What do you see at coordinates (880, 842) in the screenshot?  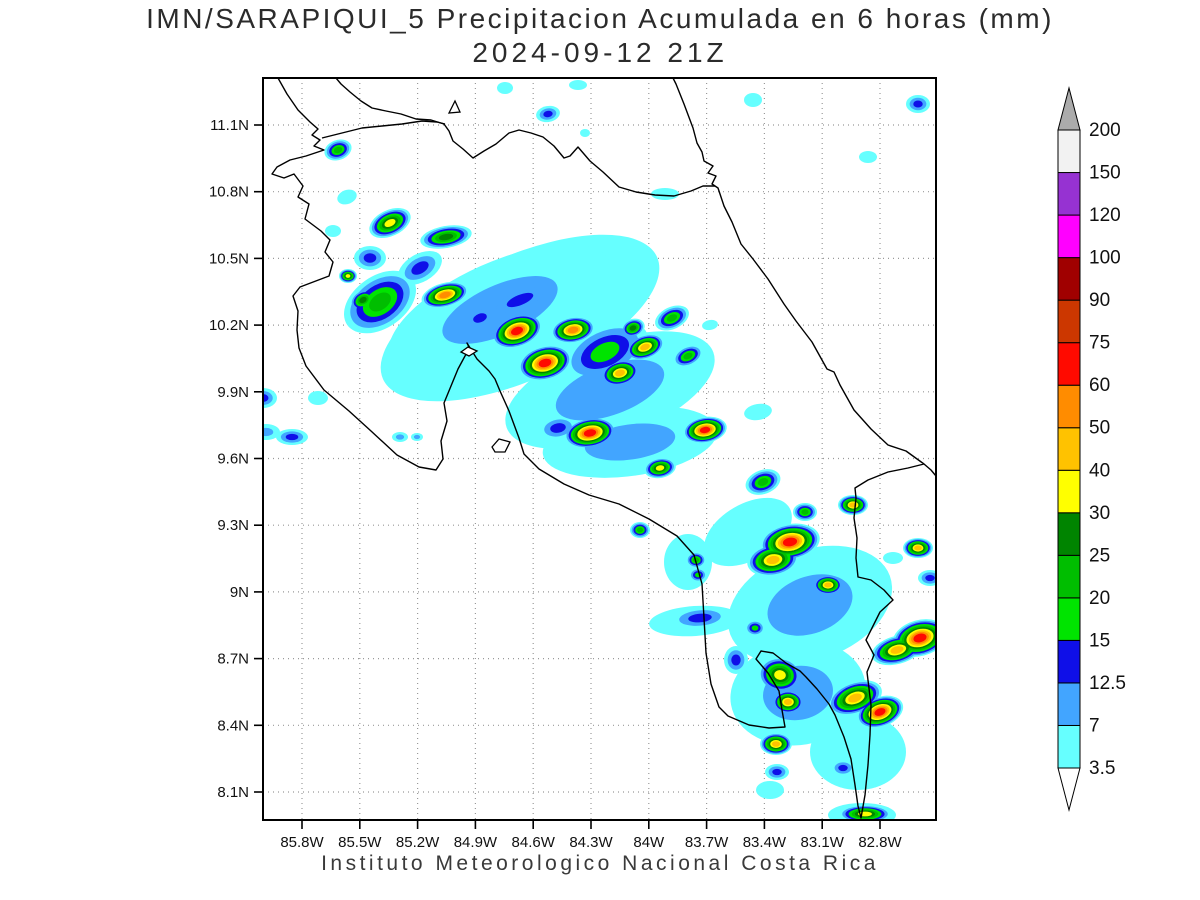 I see `x-tick-label: 82.8W` at bounding box center [880, 842].